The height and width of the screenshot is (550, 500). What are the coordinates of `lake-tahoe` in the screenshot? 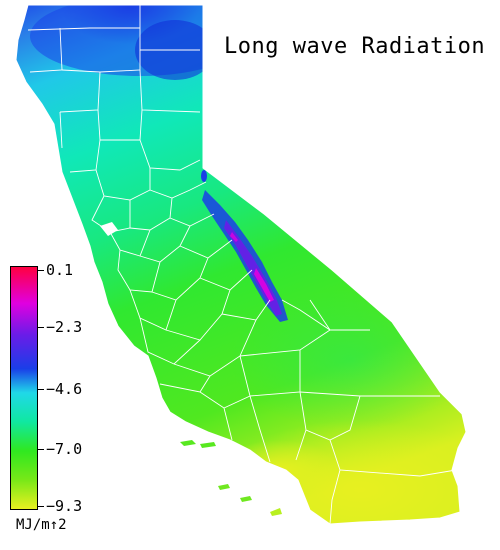 It's located at (204, 176).